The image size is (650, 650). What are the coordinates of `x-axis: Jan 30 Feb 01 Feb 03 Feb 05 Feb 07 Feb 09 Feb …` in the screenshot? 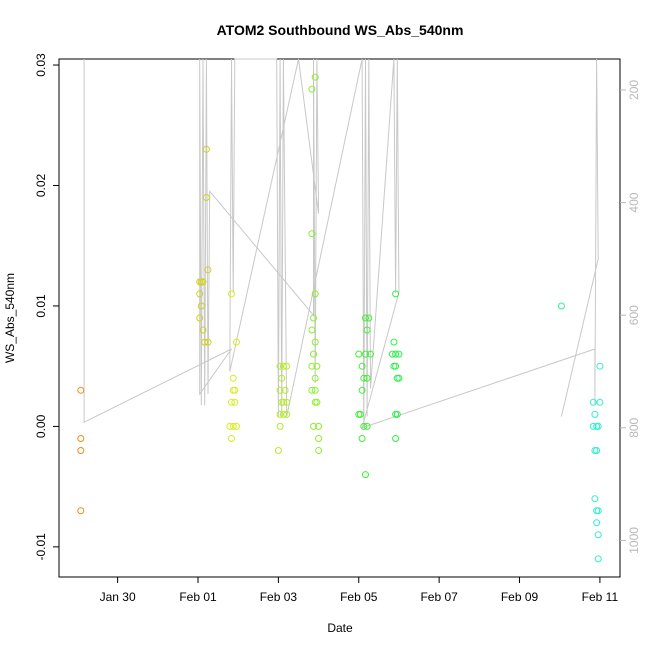 It's located at (359, 590).